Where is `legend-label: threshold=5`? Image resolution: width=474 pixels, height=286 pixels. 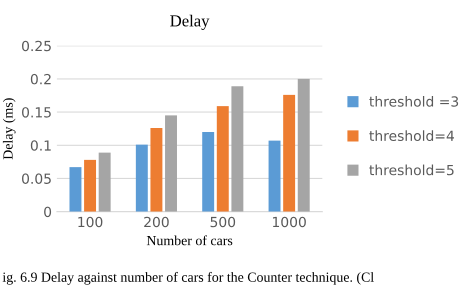 legend-label: threshold=5 is located at coordinates (411, 170).